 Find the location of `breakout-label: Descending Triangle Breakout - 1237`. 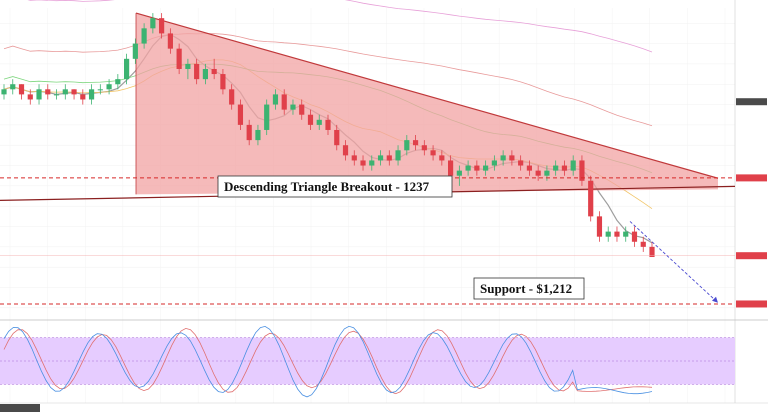

breakout-label: Descending Triangle Breakout - 1237 is located at coordinates (327, 186).